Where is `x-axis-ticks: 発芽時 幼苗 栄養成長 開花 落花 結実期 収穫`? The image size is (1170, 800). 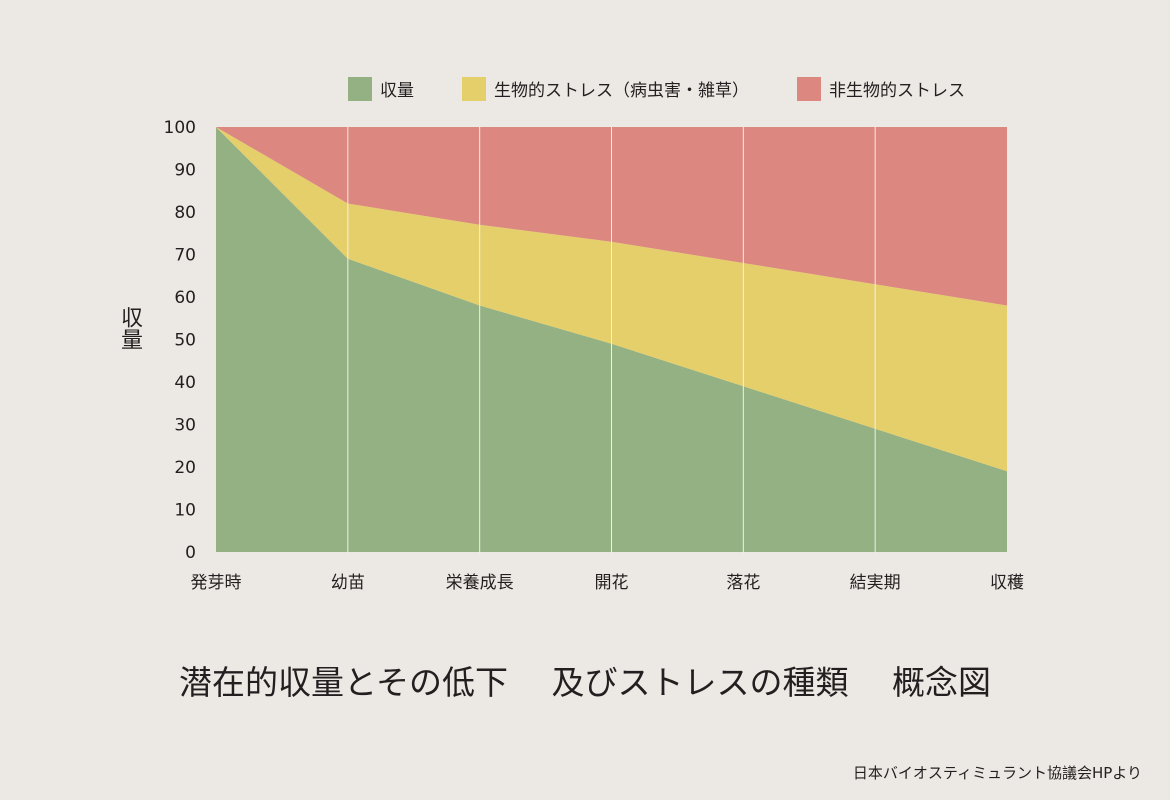 x-axis-ticks: 発芽時 幼苗 栄養成長 開花 落花 結実期 収穫 is located at coordinates (608, 583).